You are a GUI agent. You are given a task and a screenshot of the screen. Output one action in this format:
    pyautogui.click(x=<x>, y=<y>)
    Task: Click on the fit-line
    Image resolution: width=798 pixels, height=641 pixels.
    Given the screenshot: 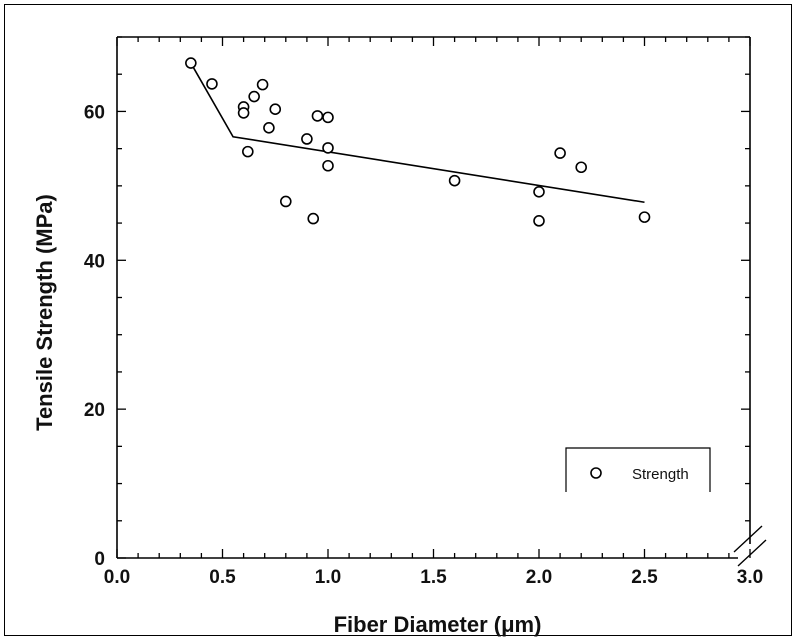 What is the action you would take?
    pyautogui.click(x=417, y=133)
    